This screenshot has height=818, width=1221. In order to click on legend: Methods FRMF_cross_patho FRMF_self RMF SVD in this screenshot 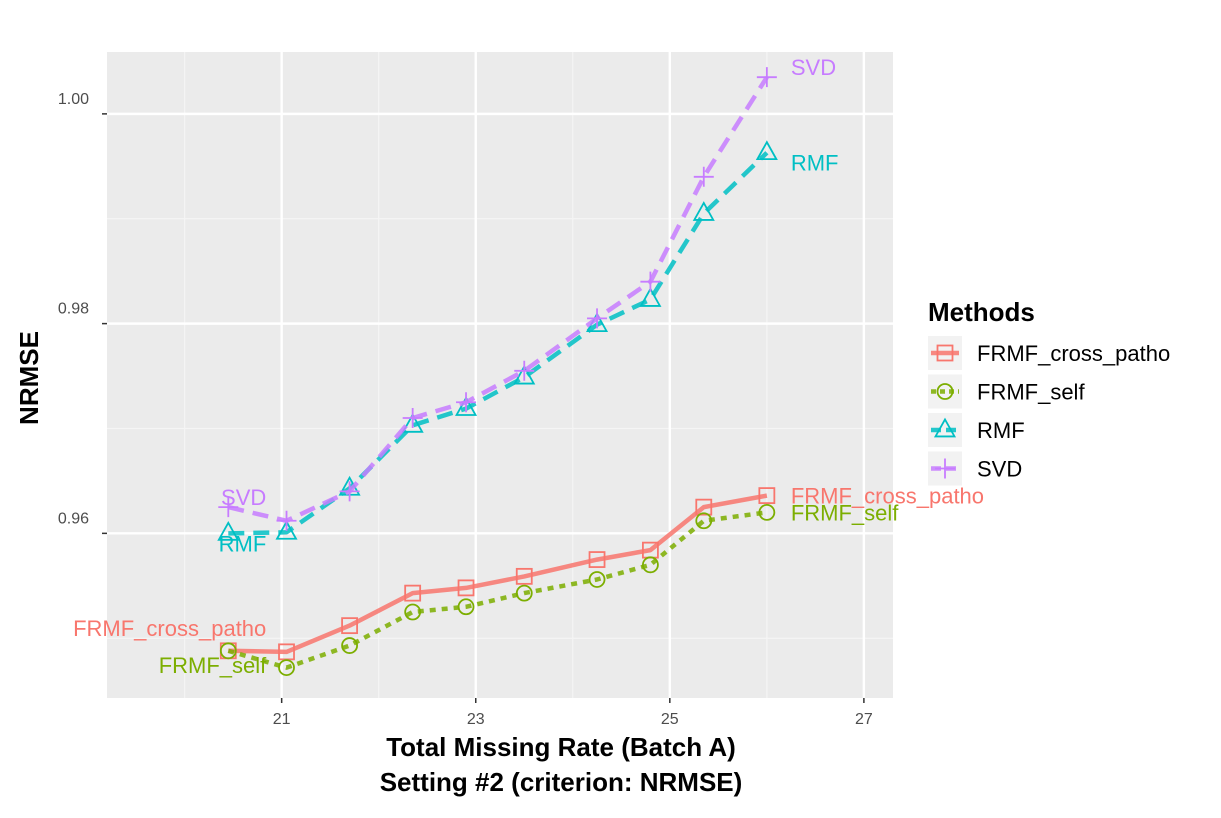, I will do `click(1049, 391)`.